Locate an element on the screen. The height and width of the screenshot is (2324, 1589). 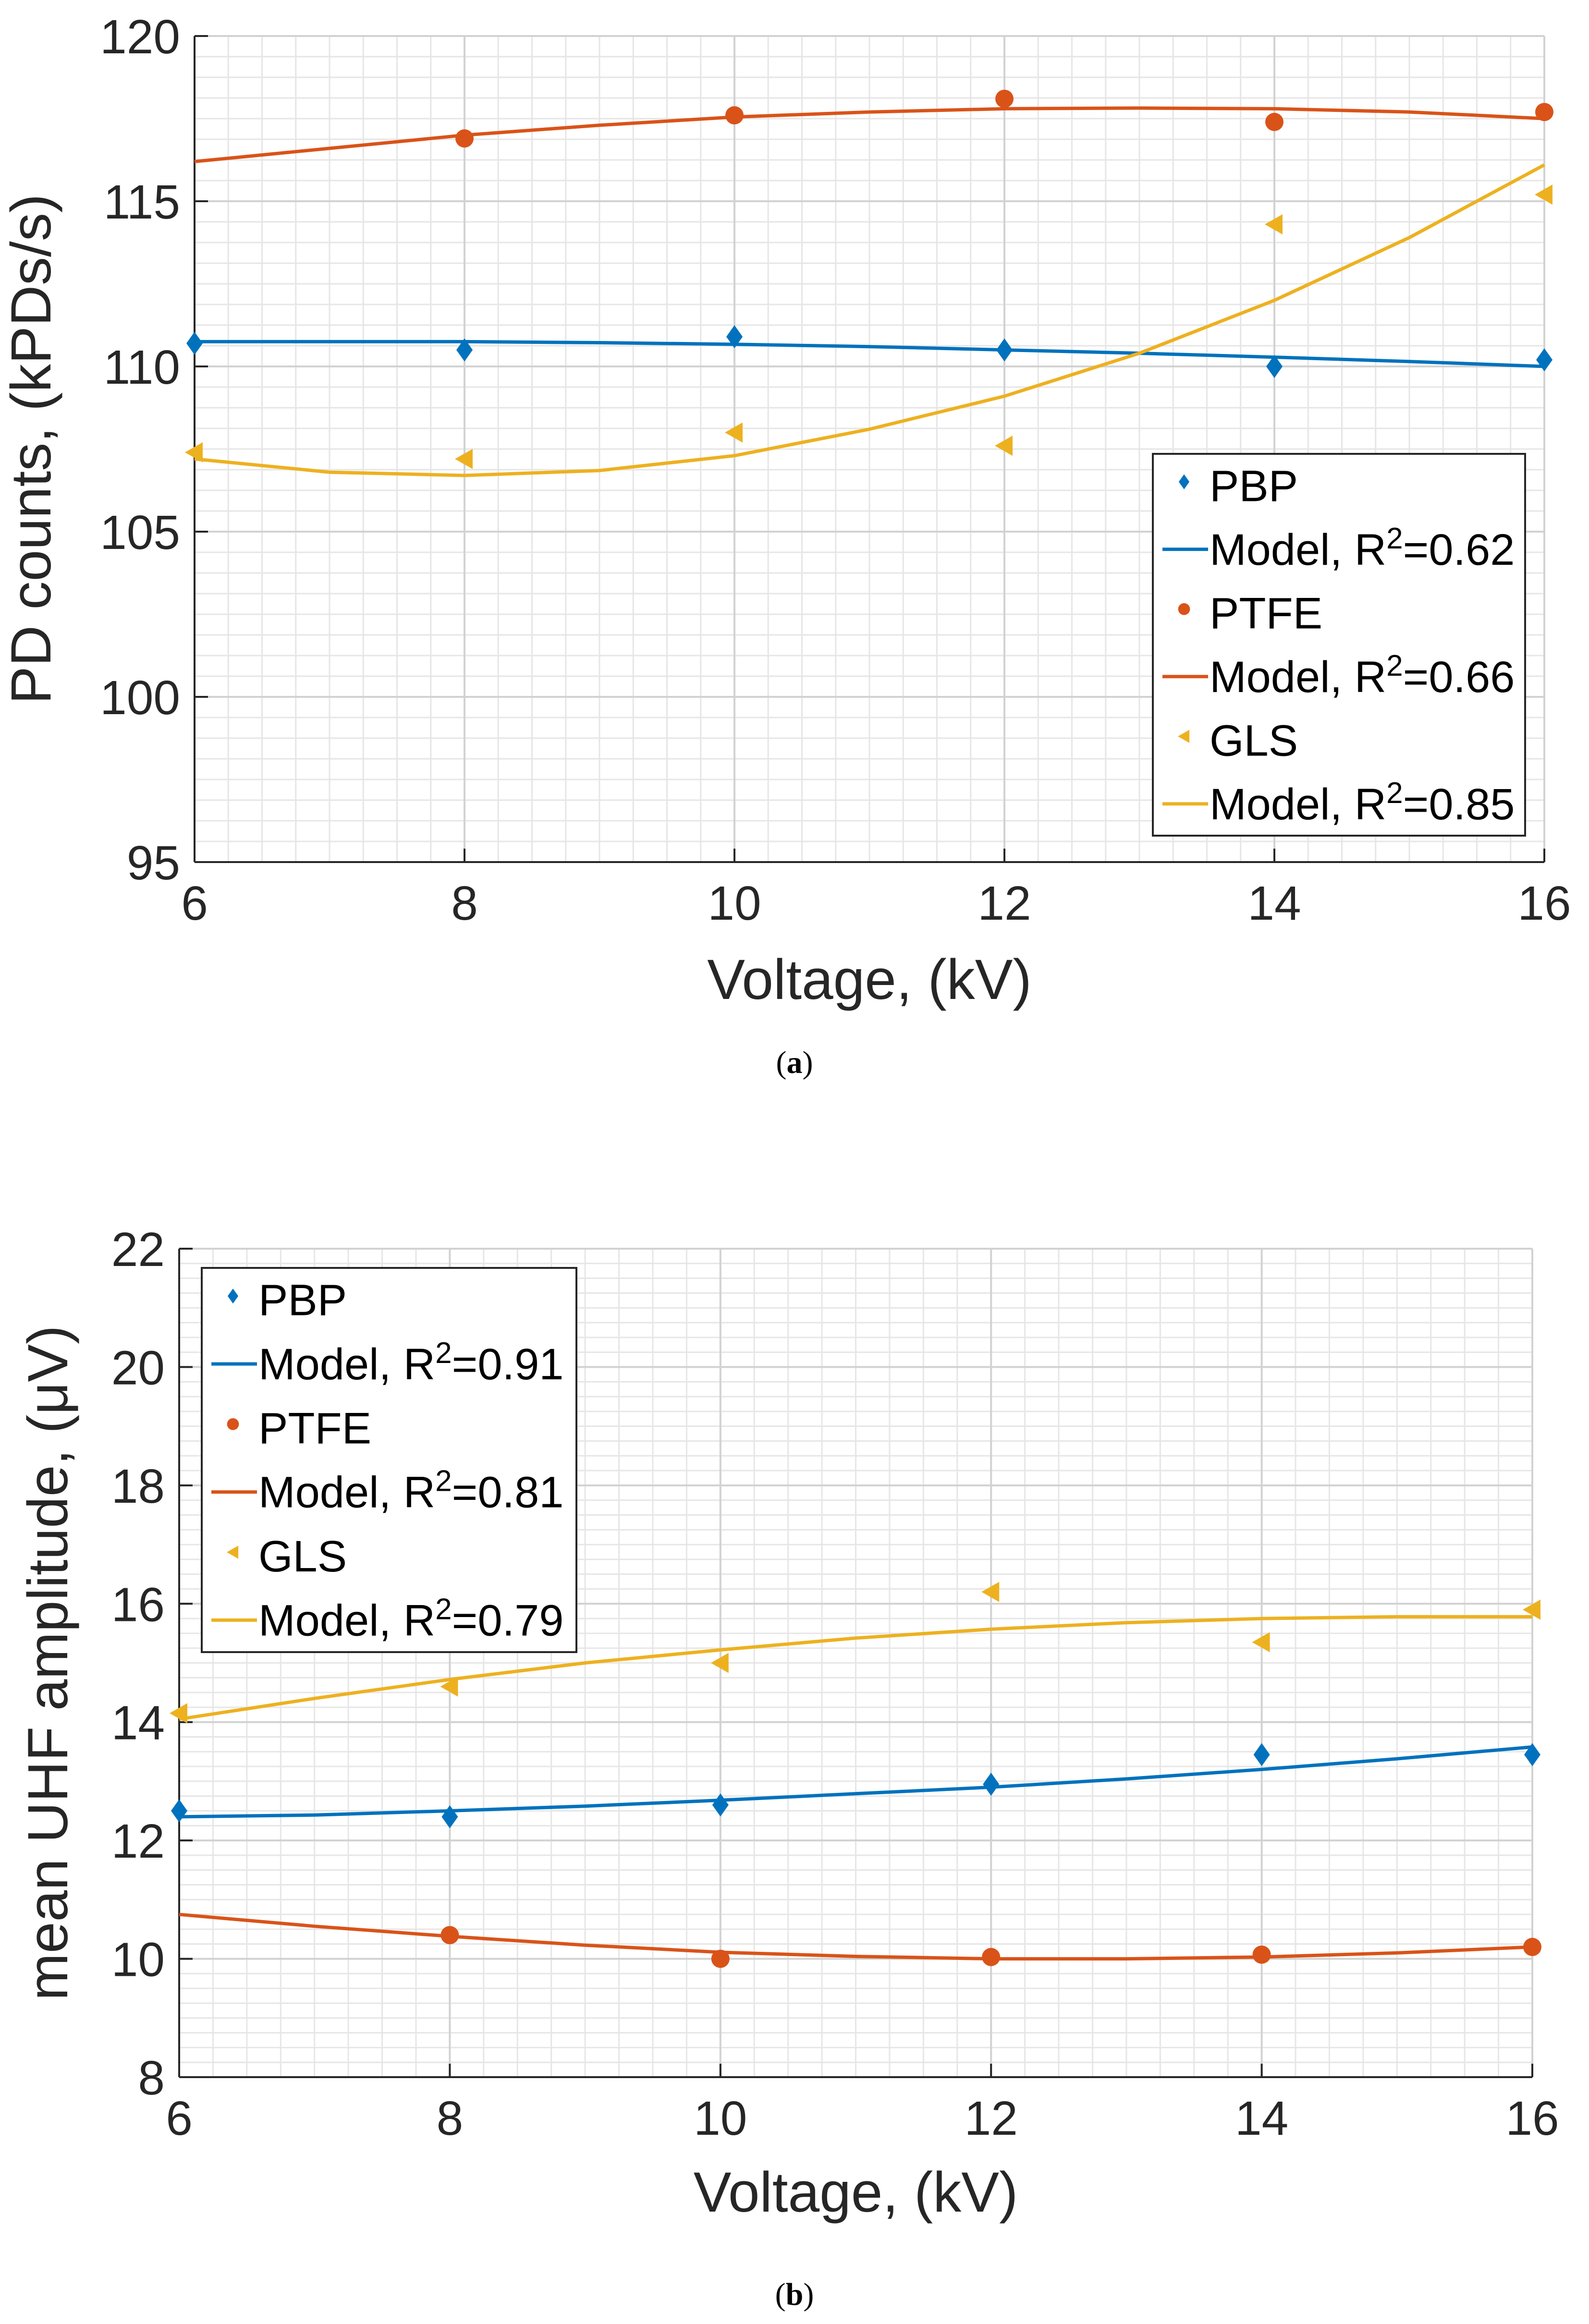
caption-letter-a: a is located at coordinates (794, 1062).